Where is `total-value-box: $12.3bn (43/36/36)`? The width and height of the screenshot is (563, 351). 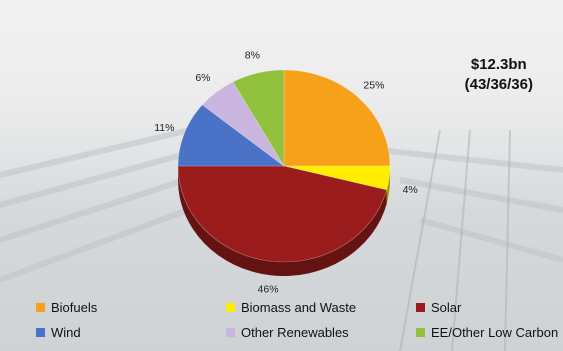 total-value-box: $12.3bn (43/36/36) is located at coordinates (499, 75).